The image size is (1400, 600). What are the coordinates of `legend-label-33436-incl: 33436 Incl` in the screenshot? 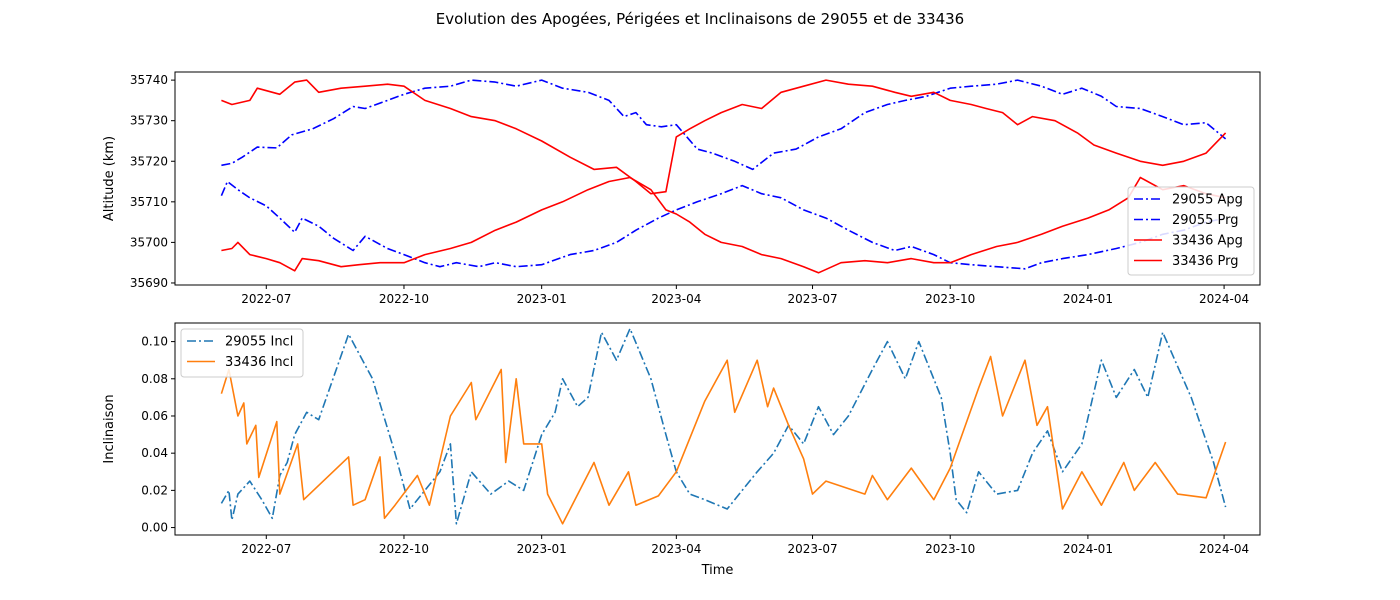 It's located at (259, 362).